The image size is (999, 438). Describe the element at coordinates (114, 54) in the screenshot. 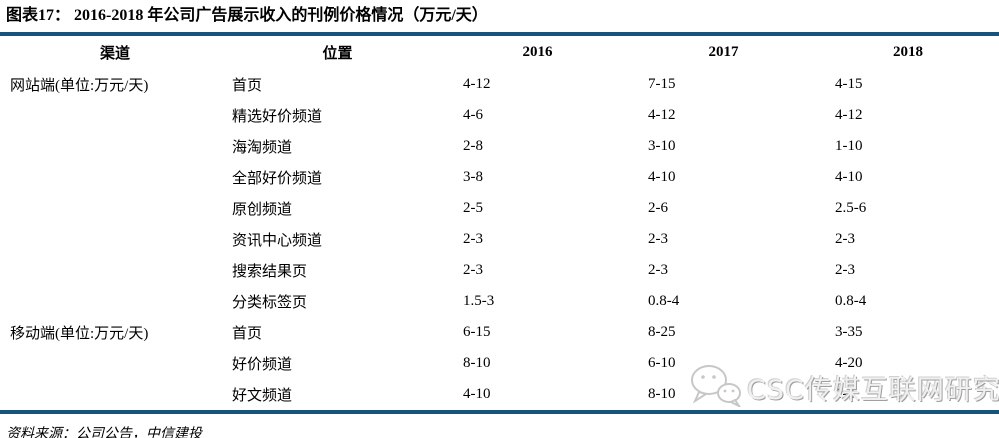

I see `header-channel: 渠道` at that location.